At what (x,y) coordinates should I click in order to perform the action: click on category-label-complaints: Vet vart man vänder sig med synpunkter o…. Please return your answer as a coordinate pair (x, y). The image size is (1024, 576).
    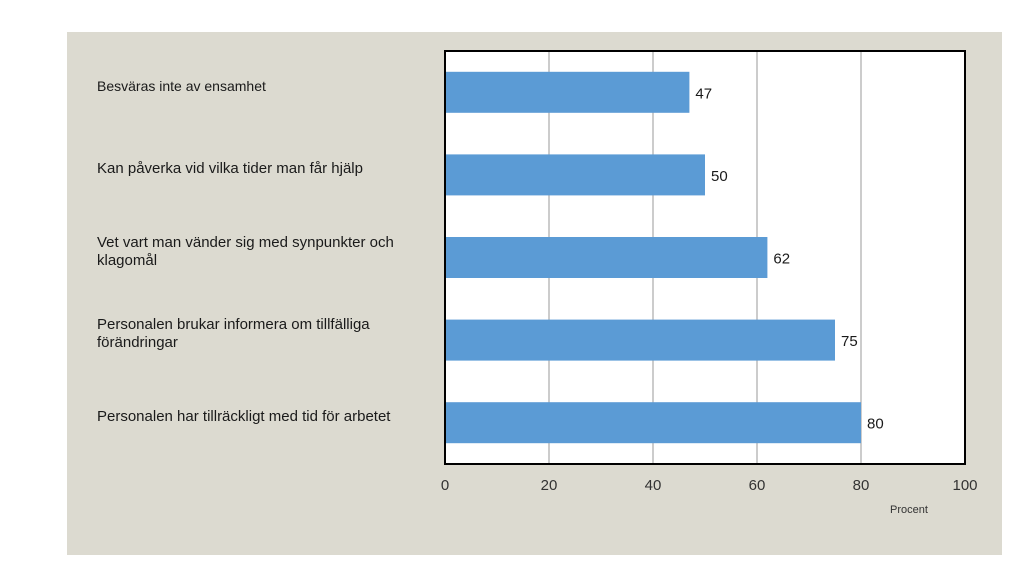
    Looking at the image, I should click on (245, 251).